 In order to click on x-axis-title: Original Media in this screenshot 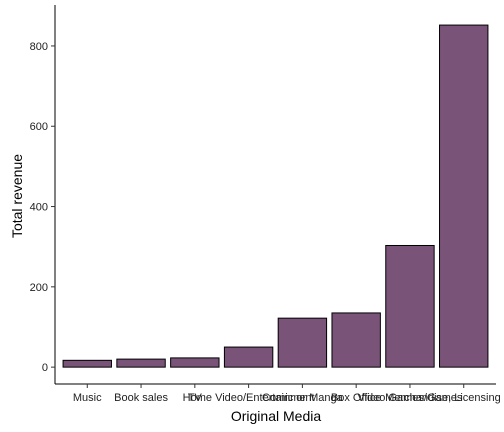, I will do `click(276, 416)`.